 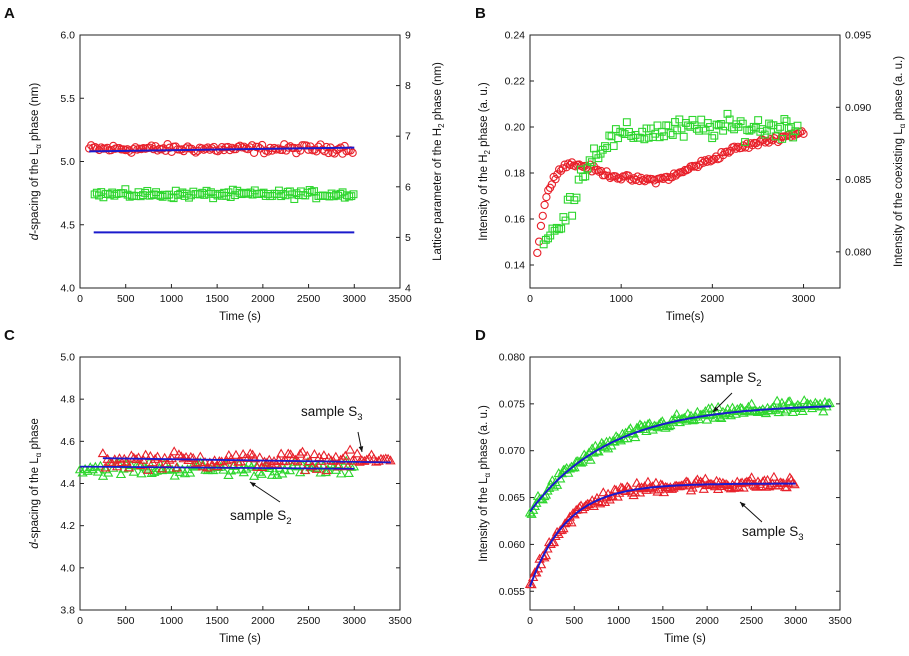 I want to click on y2-tick-label: 0.095, so click(x=858, y=36).